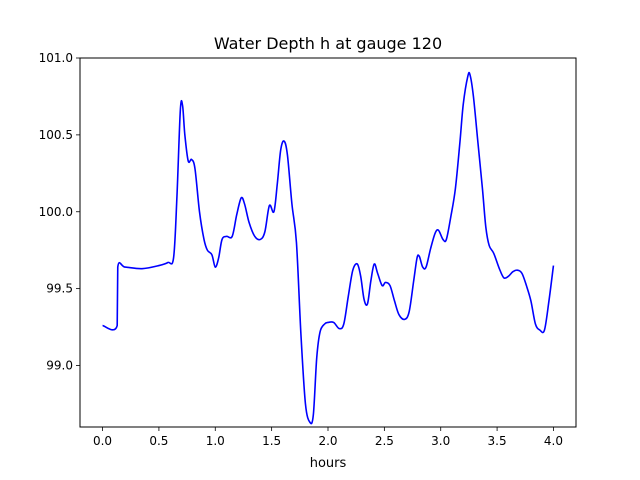 The image size is (640, 480). What do you see at coordinates (497, 441) in the screenshot?
I see `x-tick-label: 3.5` at bounding box center [497, 441].